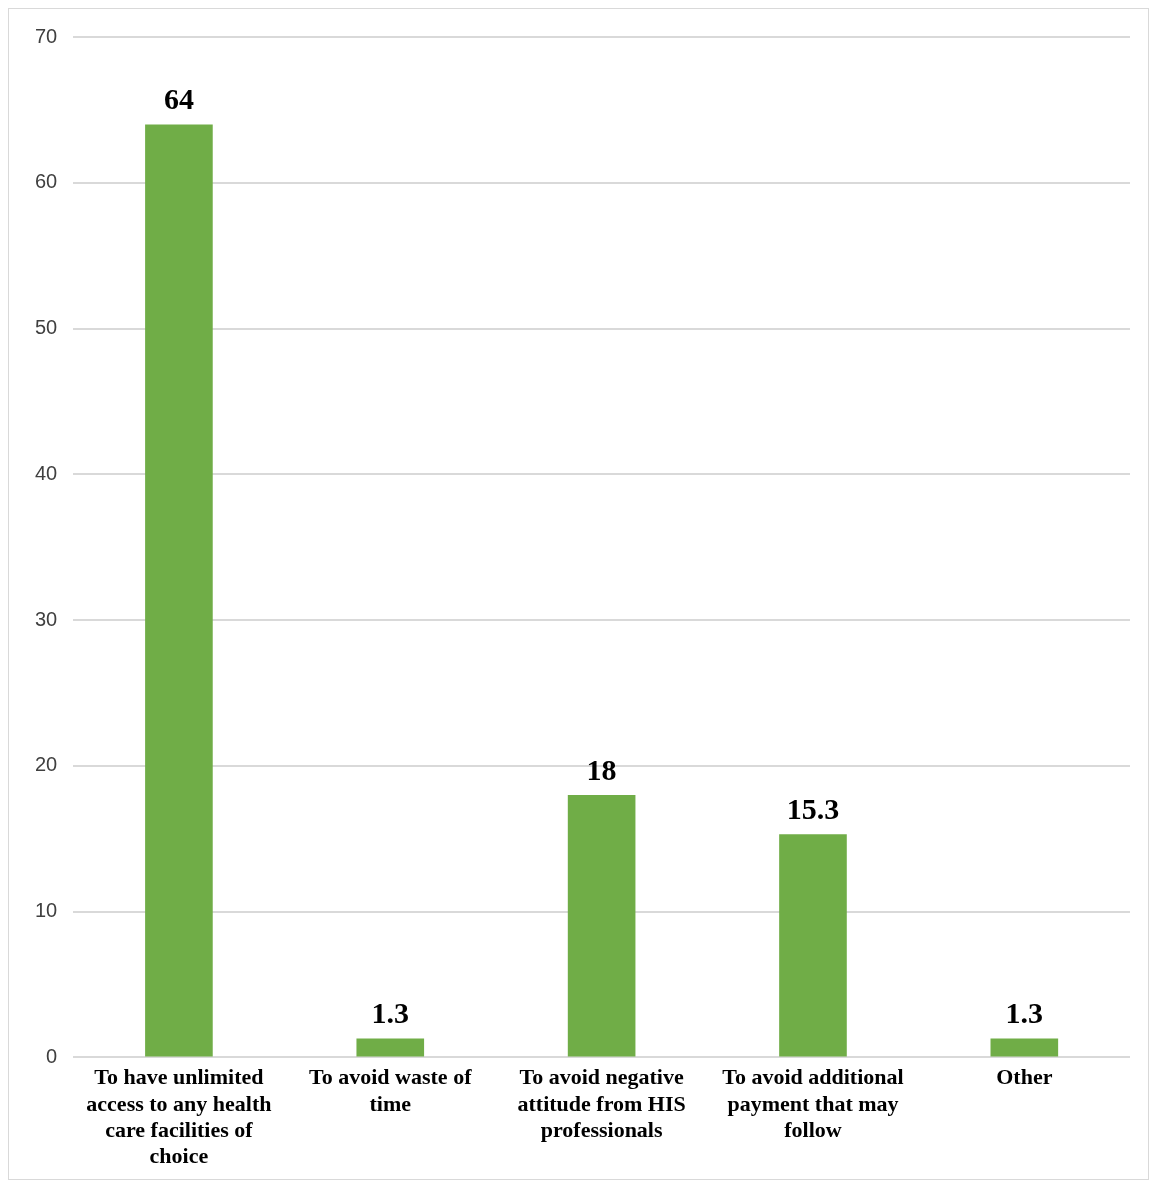 This screenshot has height=1180, width=1149. What do you see at coordinates (1024, 1077) in the screenshot?
I see `x-tick-label: Other` at bounding box center [1024, 1077].